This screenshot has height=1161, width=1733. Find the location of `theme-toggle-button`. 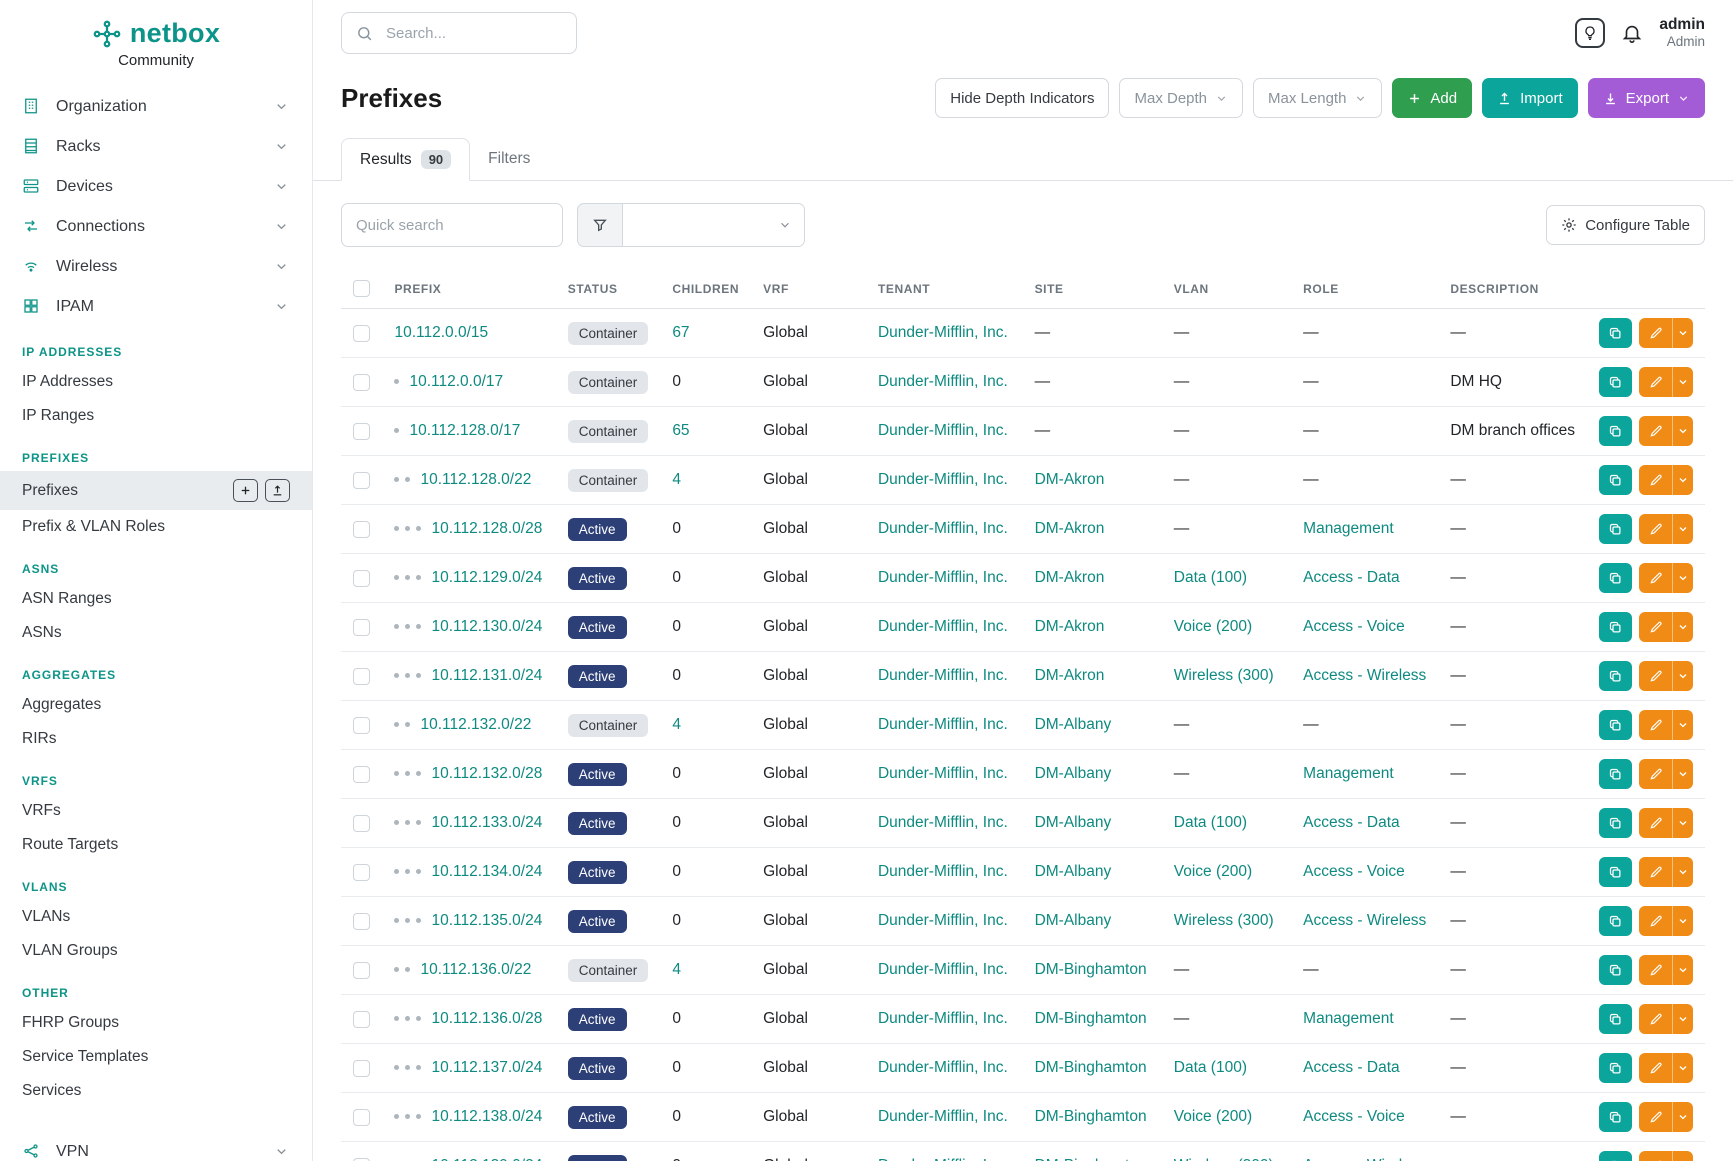

theme-toggle-button is located at coordinates (1590, 33).